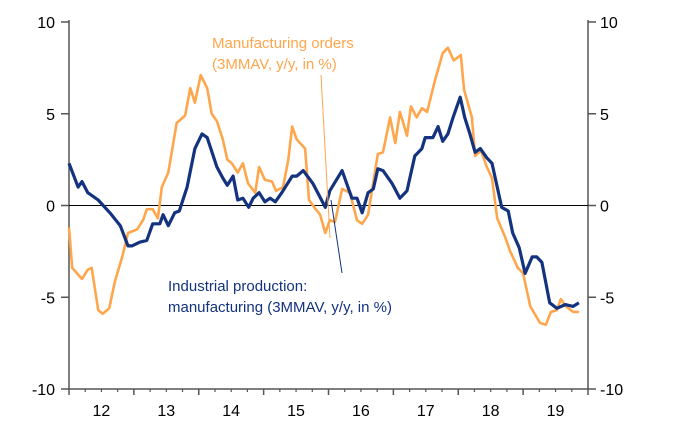 The image size is (673, 434). What do you see at coordinates (231, 411) in the screenshot?
I see `x-tick-label: 14` at bounding box center [231, 411].